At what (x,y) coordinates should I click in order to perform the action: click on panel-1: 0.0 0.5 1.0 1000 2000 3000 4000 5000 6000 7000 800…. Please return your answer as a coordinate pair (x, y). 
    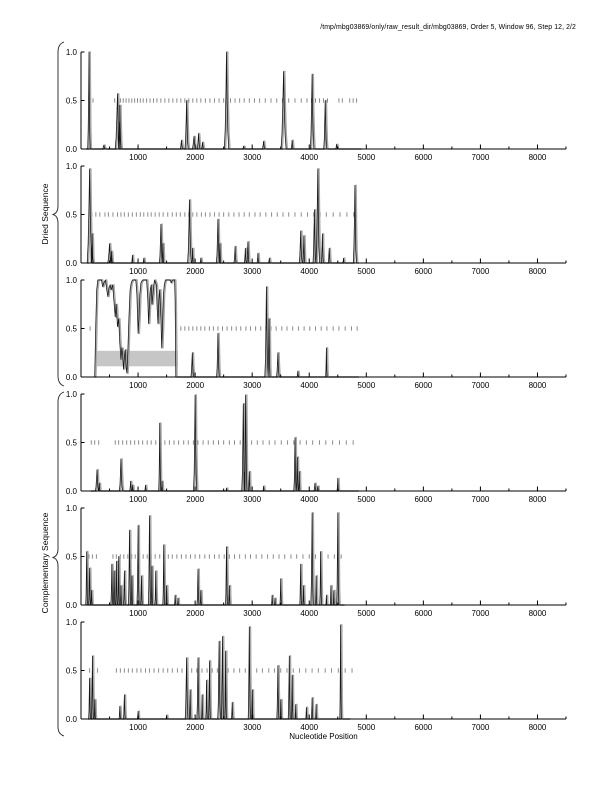
    Looking at the image, I should click on (316, 105).